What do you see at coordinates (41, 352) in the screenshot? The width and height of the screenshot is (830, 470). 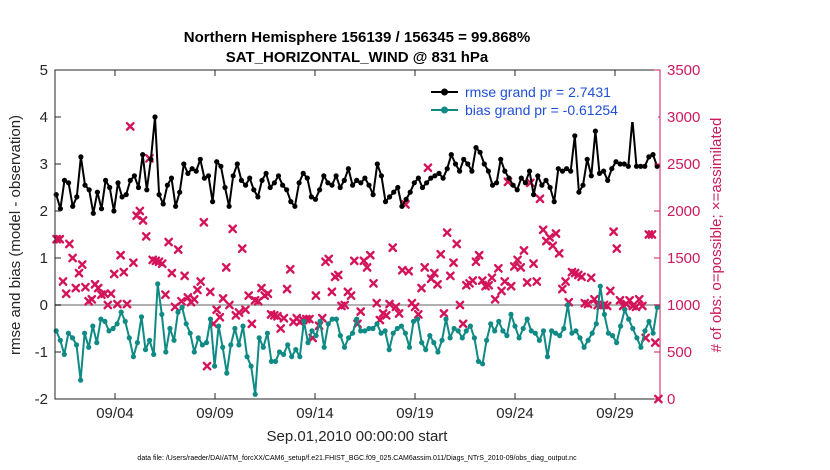 I see `y-tick-label-left: -1` at bounding box center [41, 352].